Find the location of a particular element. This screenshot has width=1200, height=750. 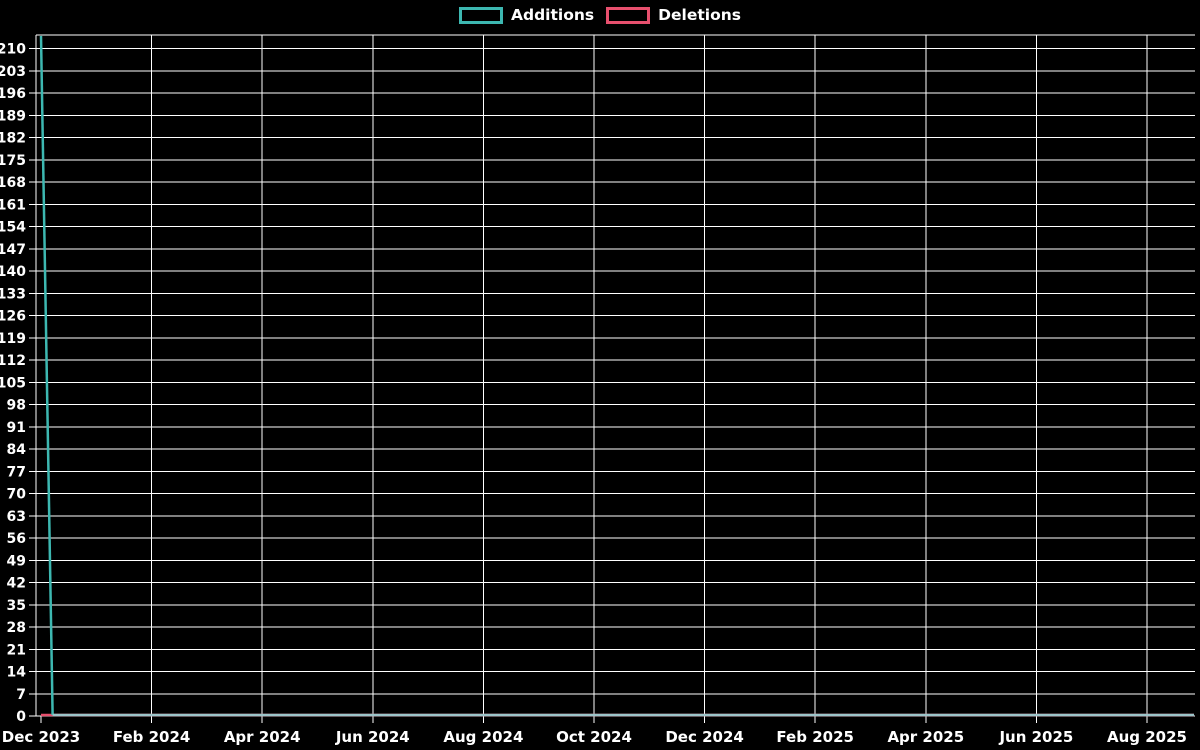

y-tick-label: 147 is located at coordinates (13, 250).